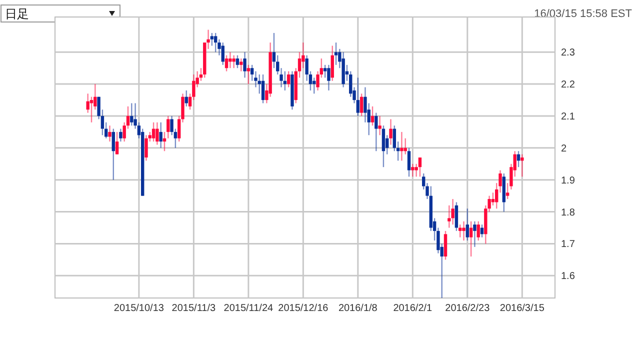 This screenshot has width=640, height=340. I want to click on x-tick-label: 2015/11/24, so click(249, 308).